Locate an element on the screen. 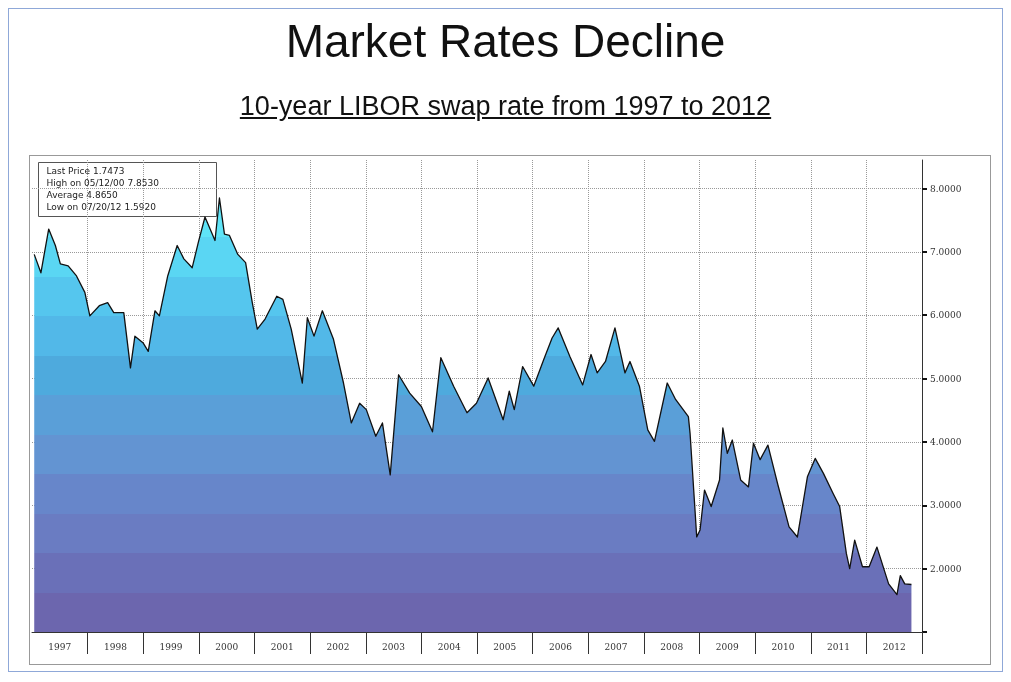 The width and height of the screenshot is (1011, 682). y-tick-label: 3.0000 is located at coordinates (946, 505).